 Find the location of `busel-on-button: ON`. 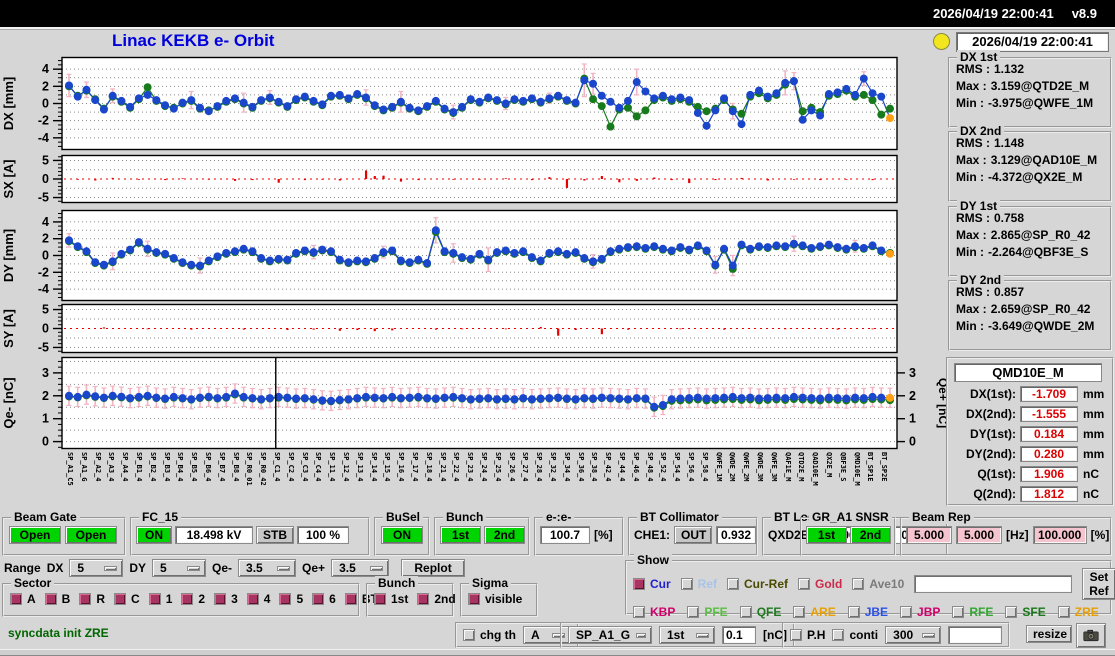

busel-on-button: ON is located at coordinates (402, 535).